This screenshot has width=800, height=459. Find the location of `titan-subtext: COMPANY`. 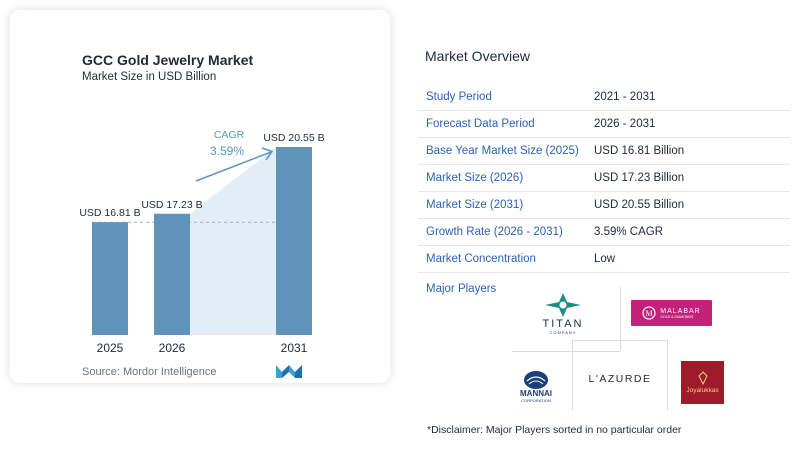

titan-subtext: COMPANY is located at coordinates (563, 332).